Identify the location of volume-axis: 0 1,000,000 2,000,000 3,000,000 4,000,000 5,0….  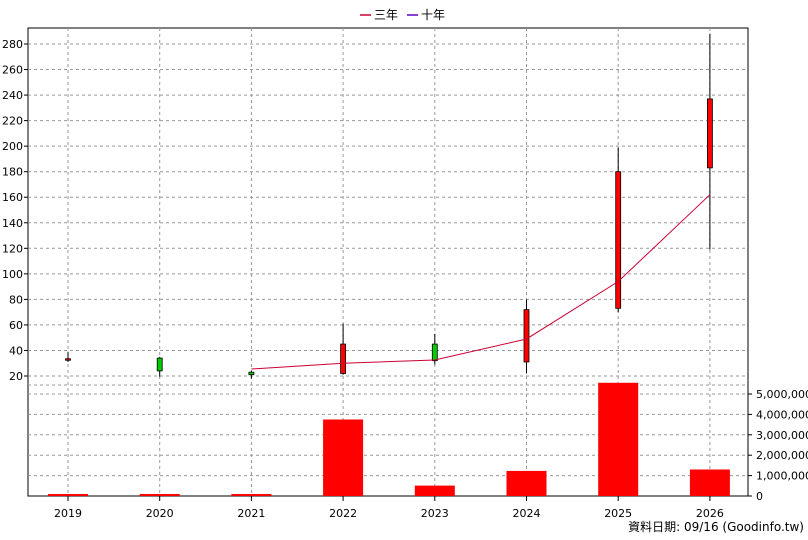
(777, 443).